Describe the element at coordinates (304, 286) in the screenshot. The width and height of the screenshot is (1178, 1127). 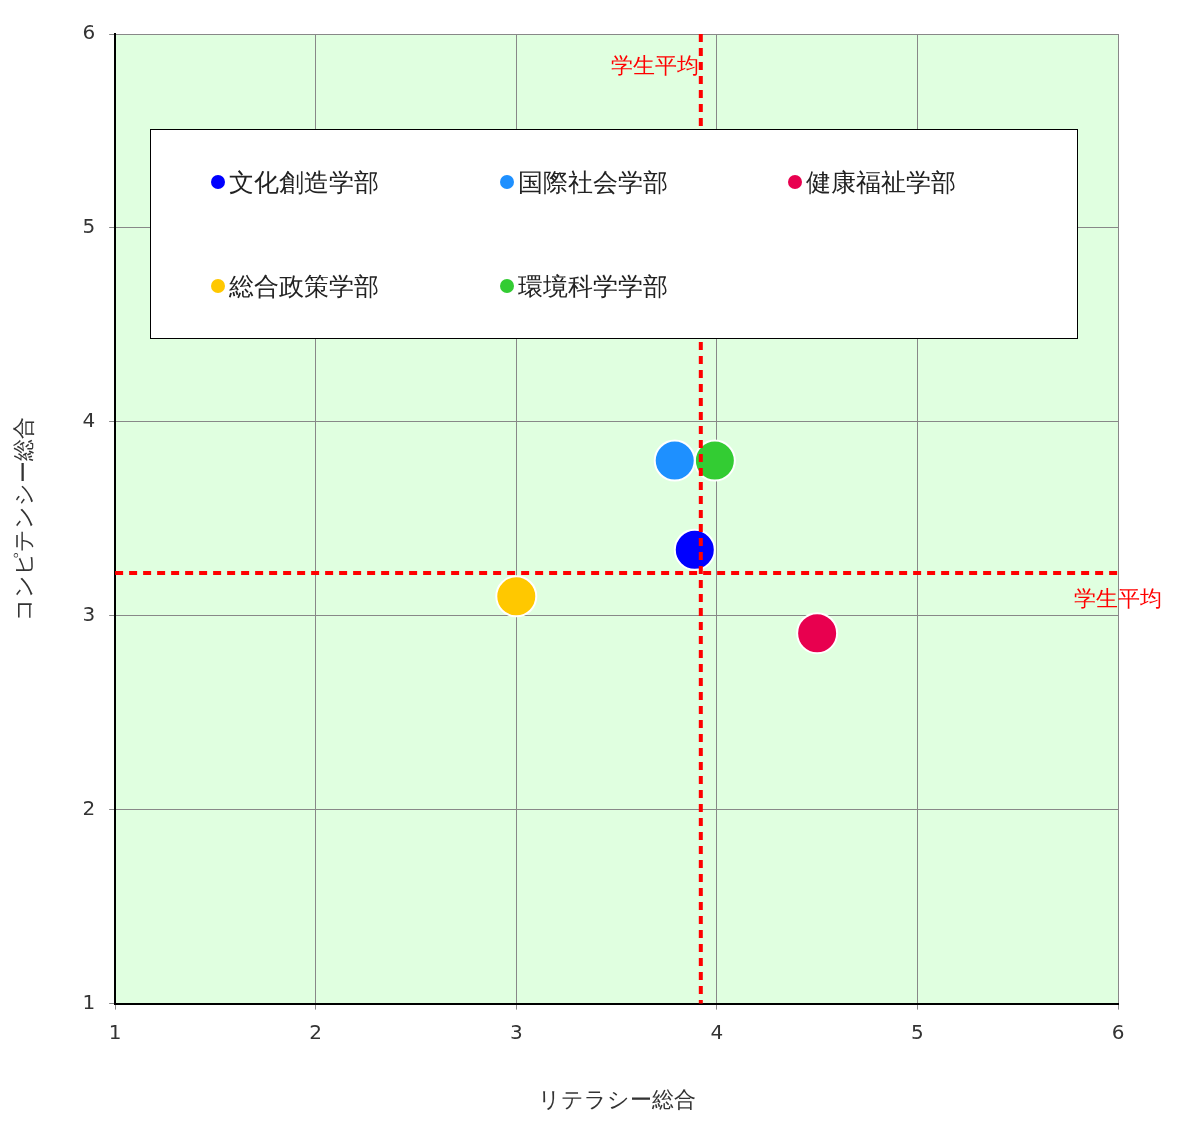
I see `legend-label: 総合政策学部` at that location.